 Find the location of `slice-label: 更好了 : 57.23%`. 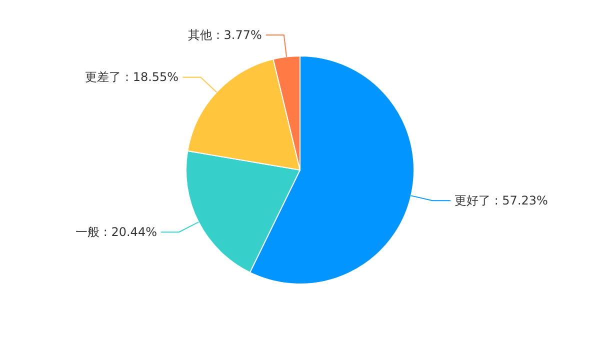

slice-label: 更好了 : 57.23% is located at coordinates (501, 201).